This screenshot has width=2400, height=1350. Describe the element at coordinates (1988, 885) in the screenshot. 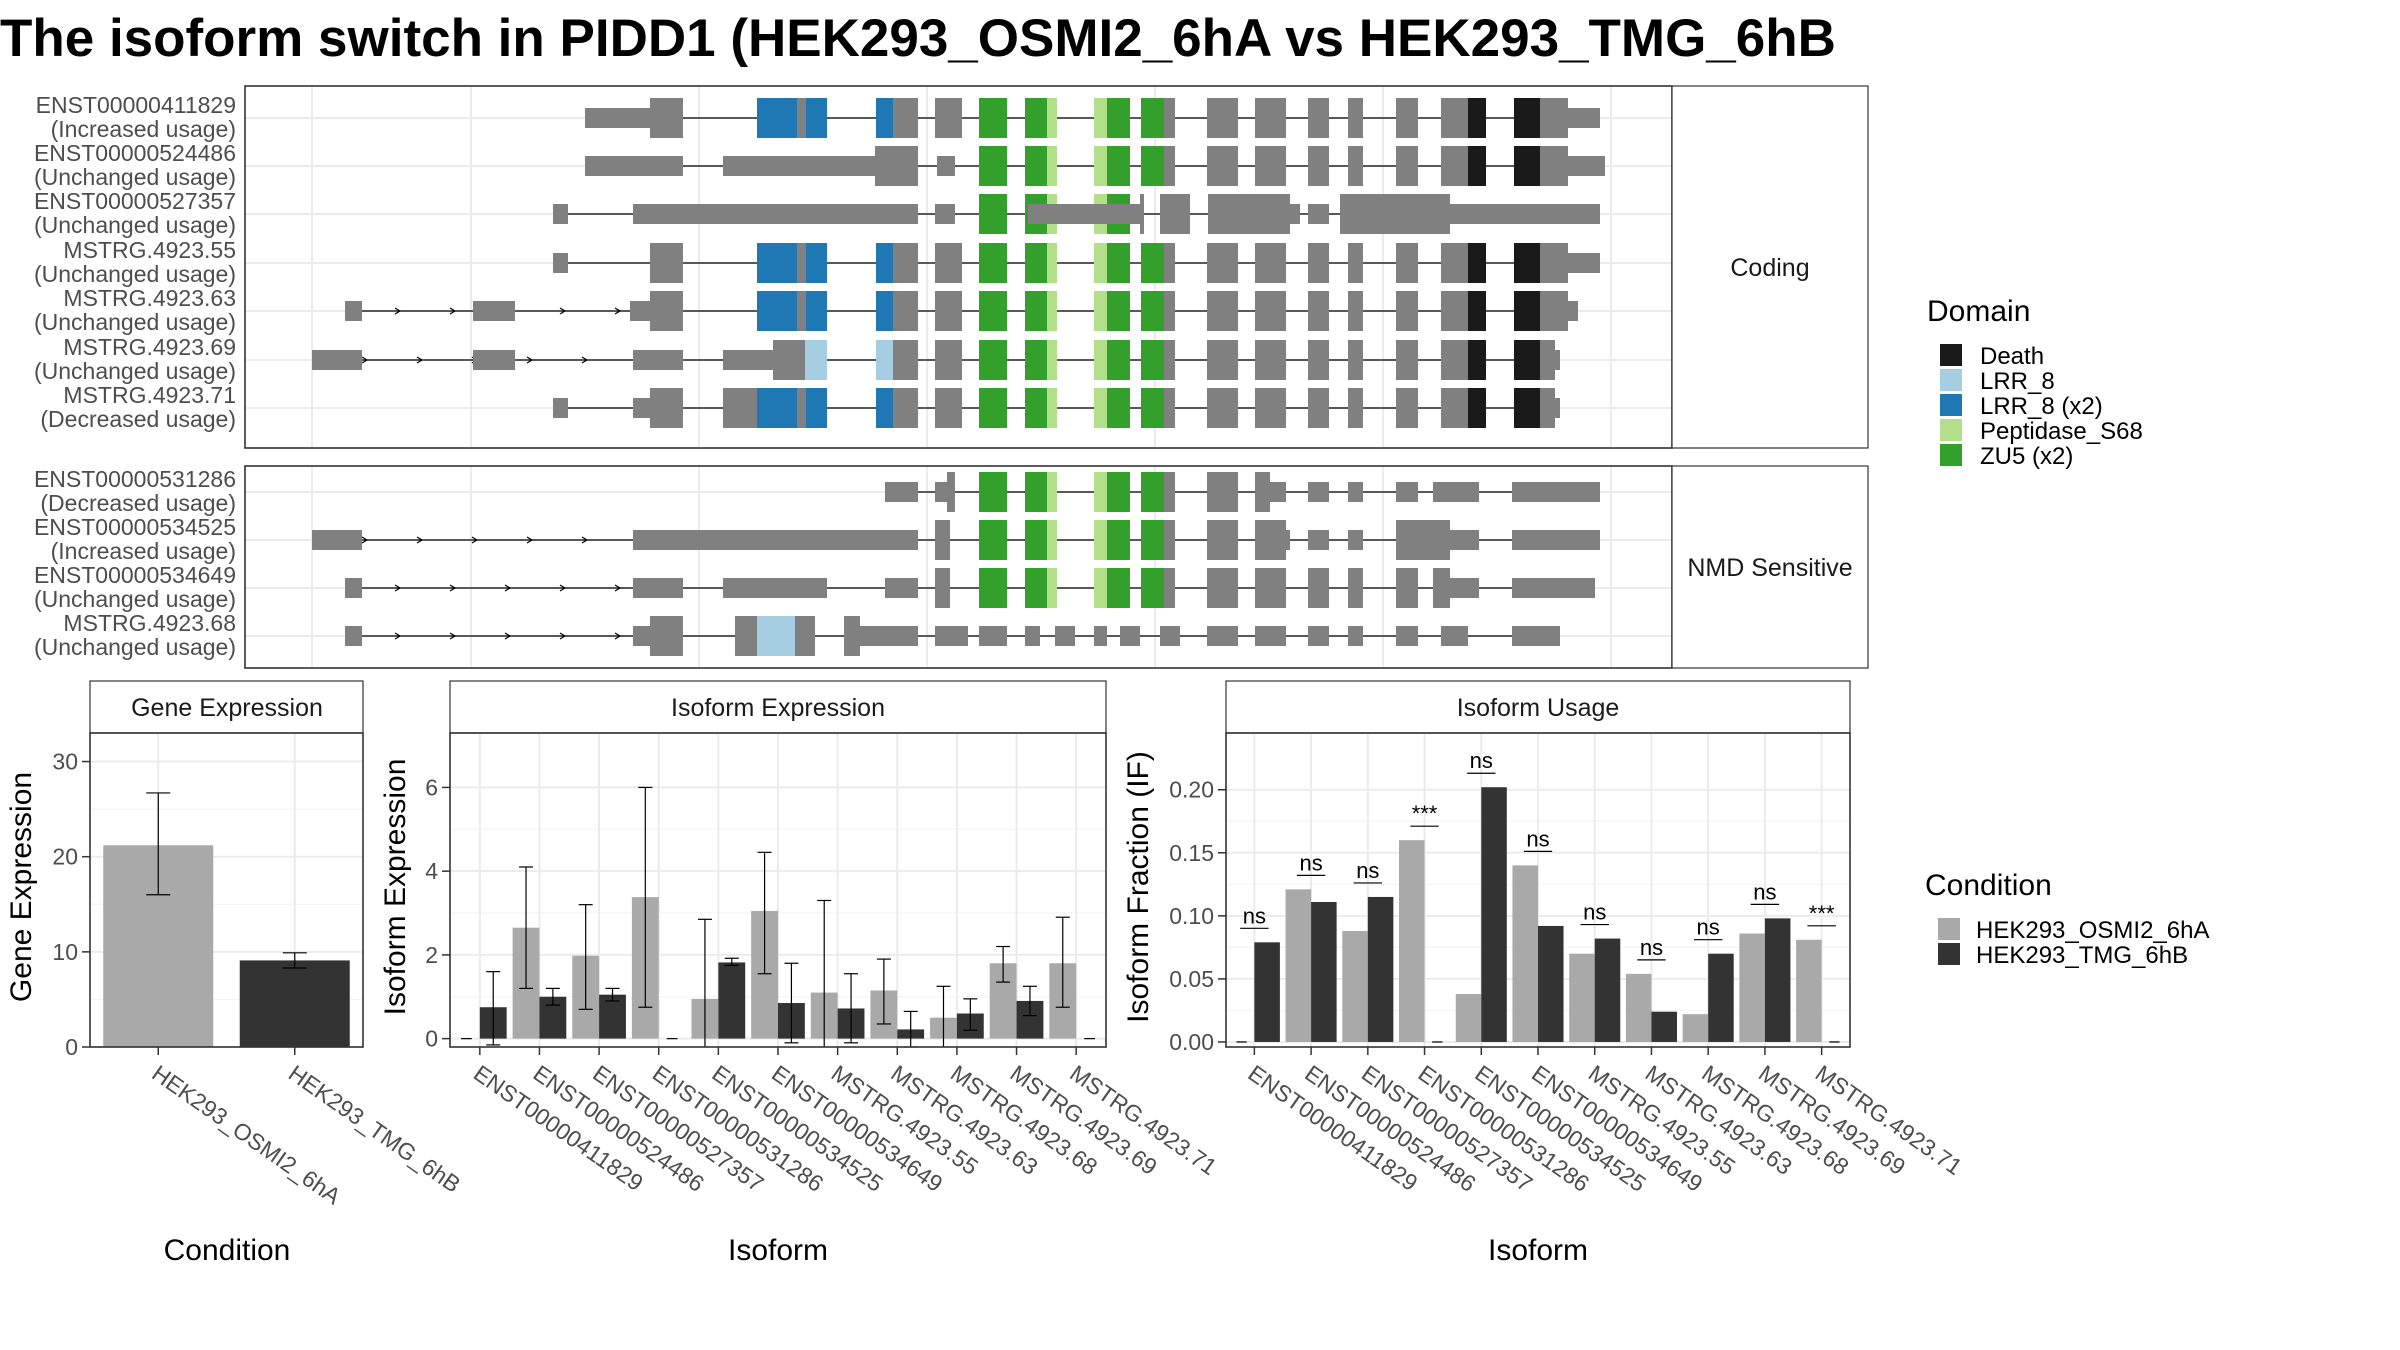

I see `condition-legend-title: Condition` at that location.